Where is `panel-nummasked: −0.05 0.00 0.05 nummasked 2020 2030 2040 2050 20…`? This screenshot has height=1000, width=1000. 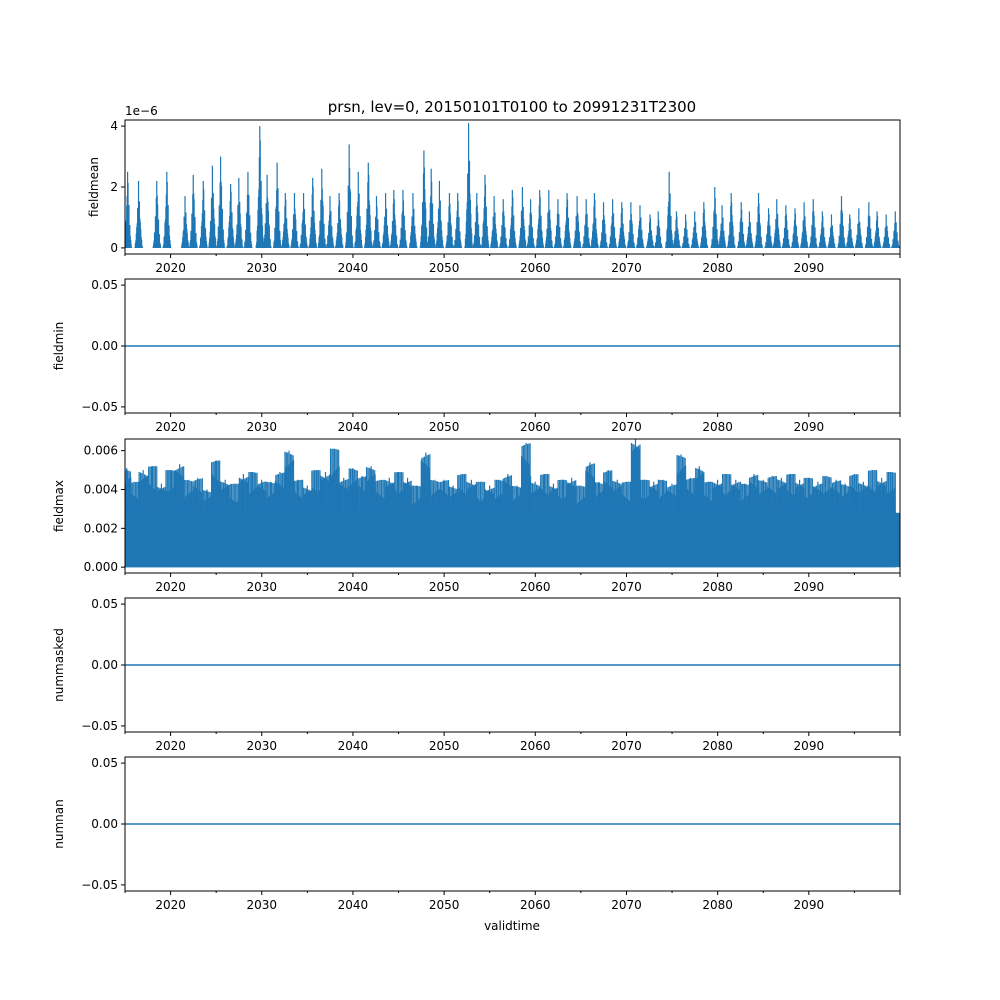
panel-nummasked: −0.05 0.00 0.05 nummasked 2020 2030 2040 2050 20… is located at coordinates (476, 675).